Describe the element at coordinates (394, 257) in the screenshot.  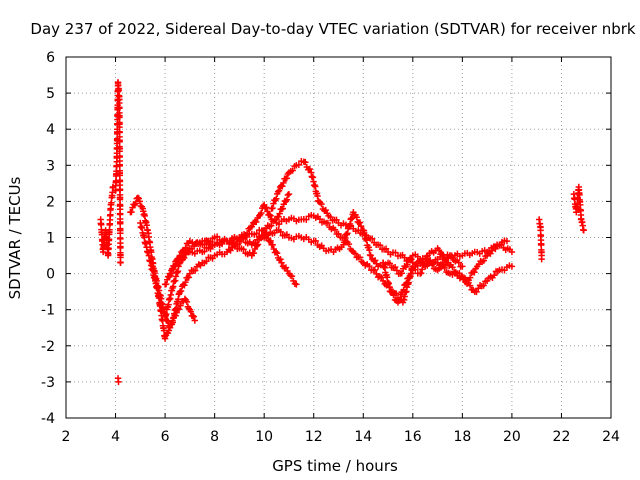
I see `series-trace-G` at that location.